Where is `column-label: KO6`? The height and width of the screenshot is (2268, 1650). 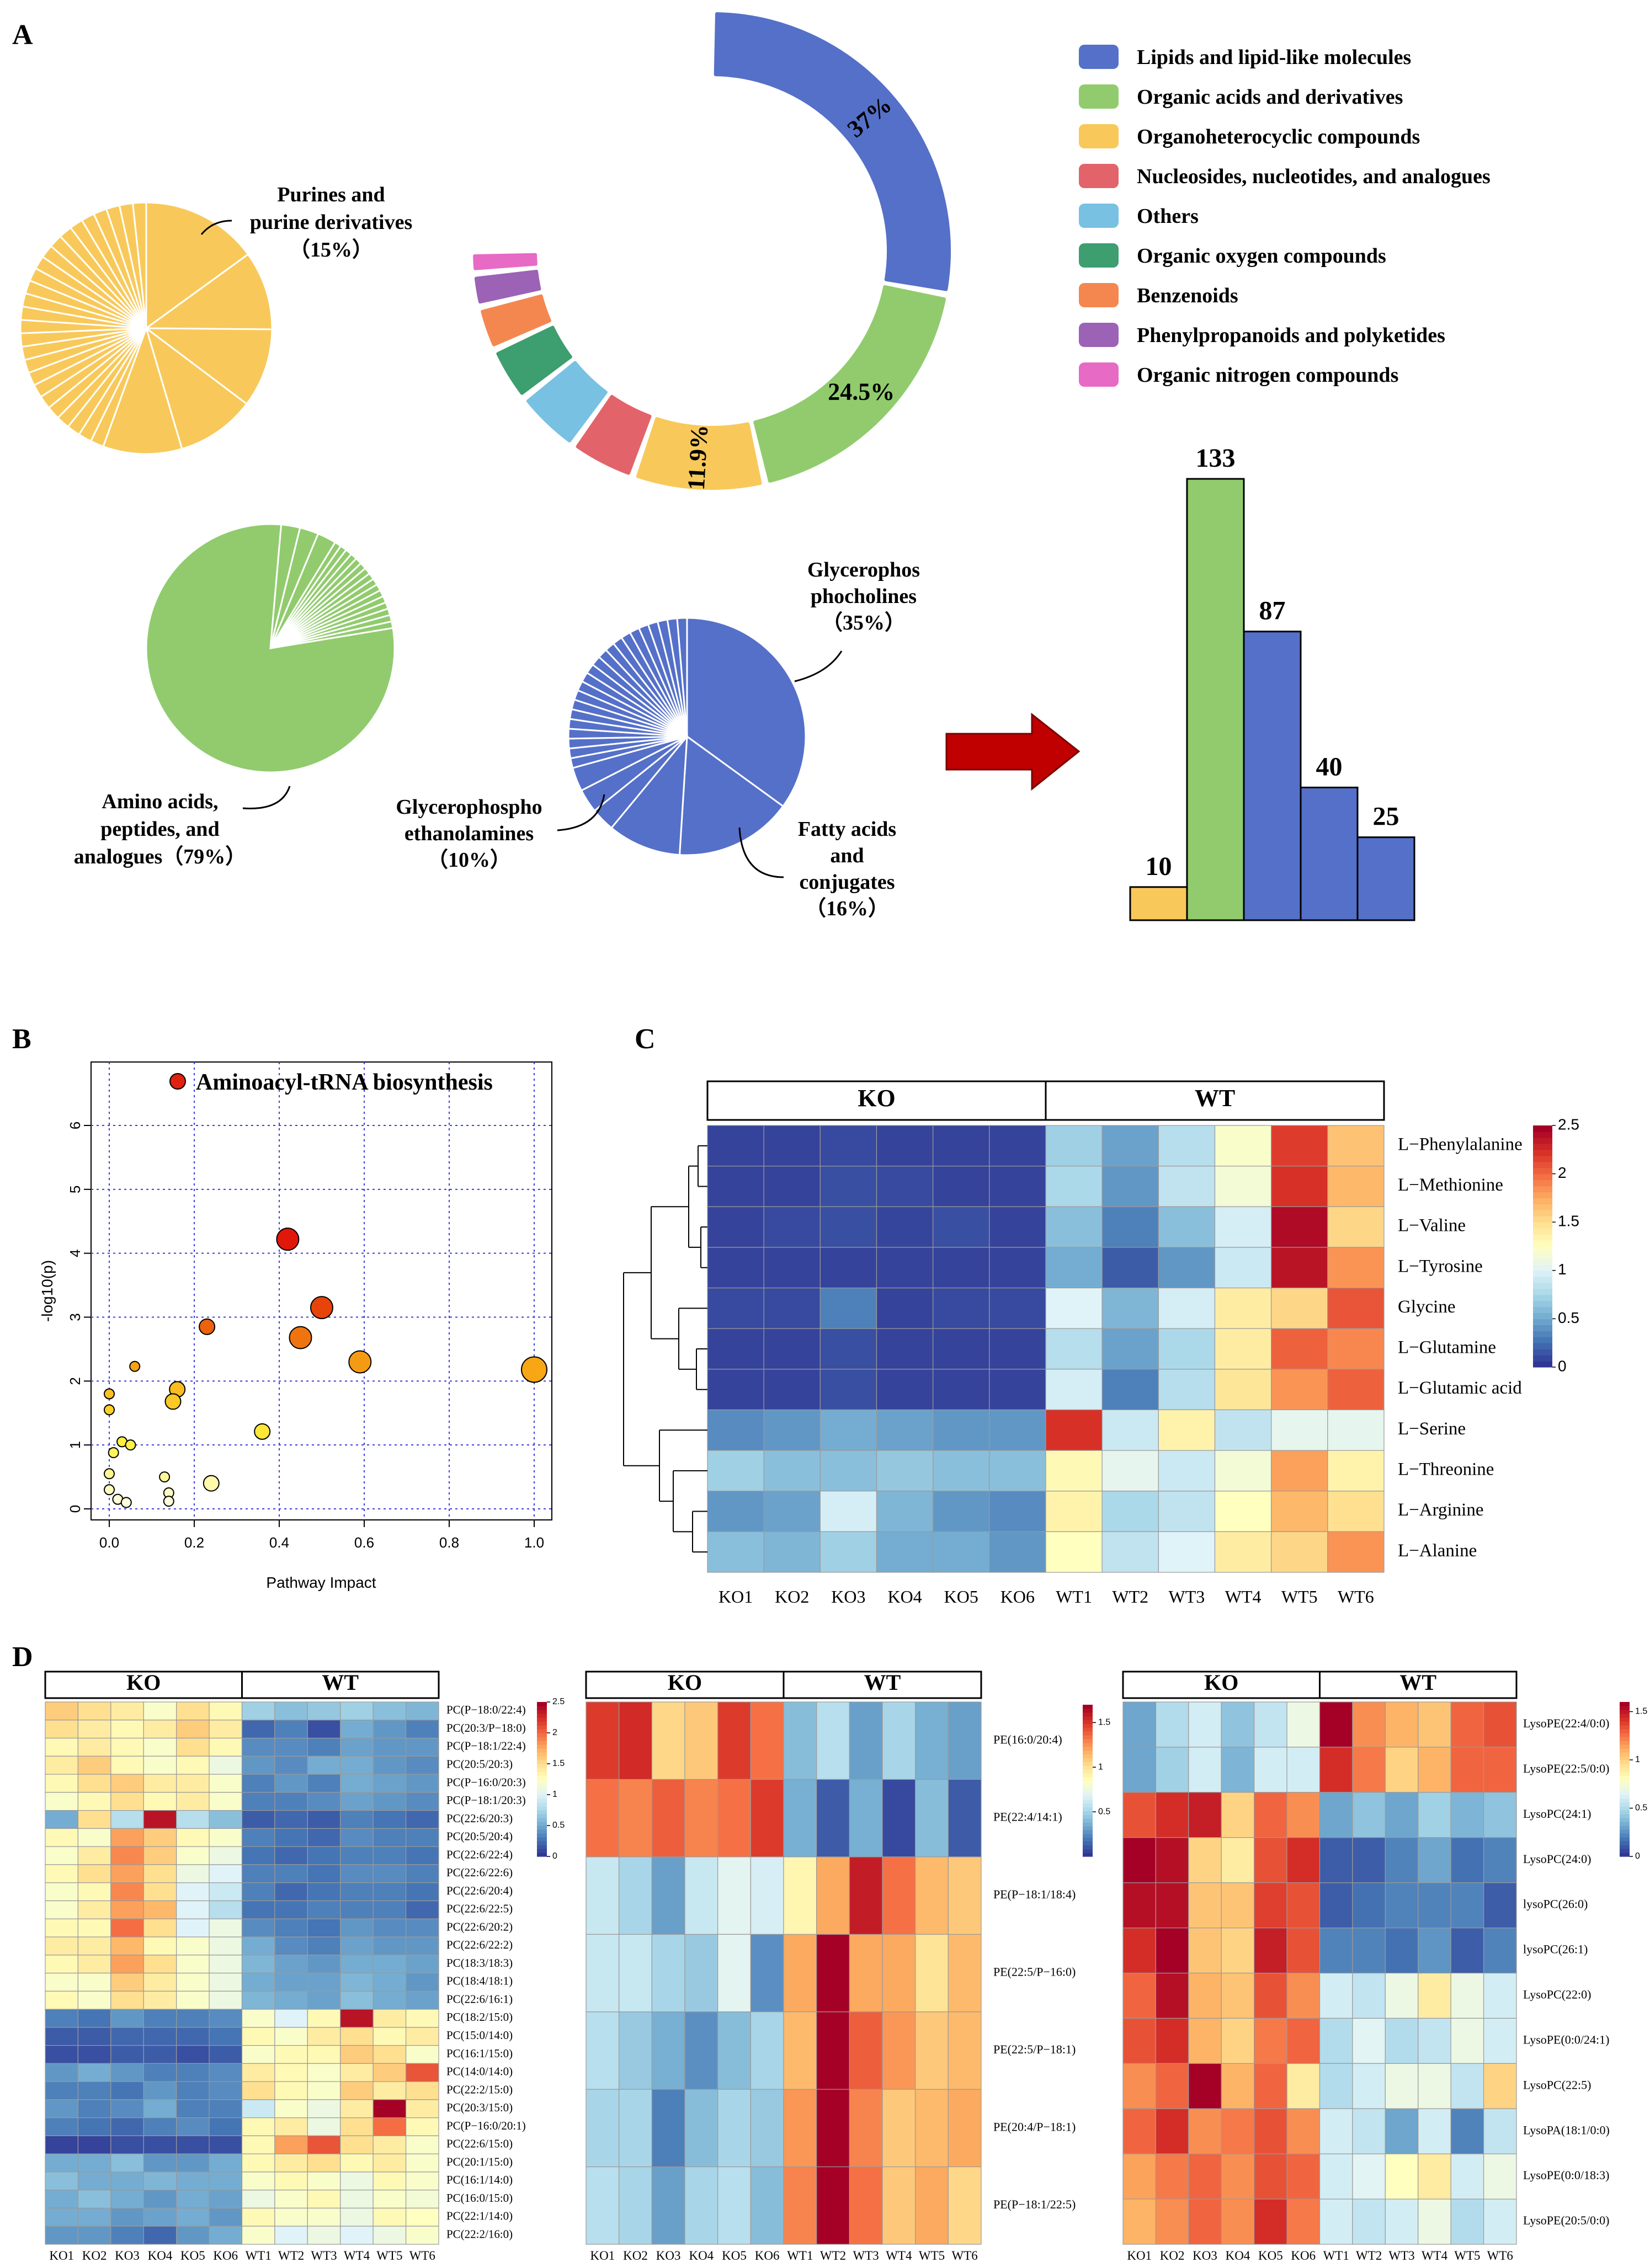 column-label: KO6 is located at coordinates (1017, 1597).